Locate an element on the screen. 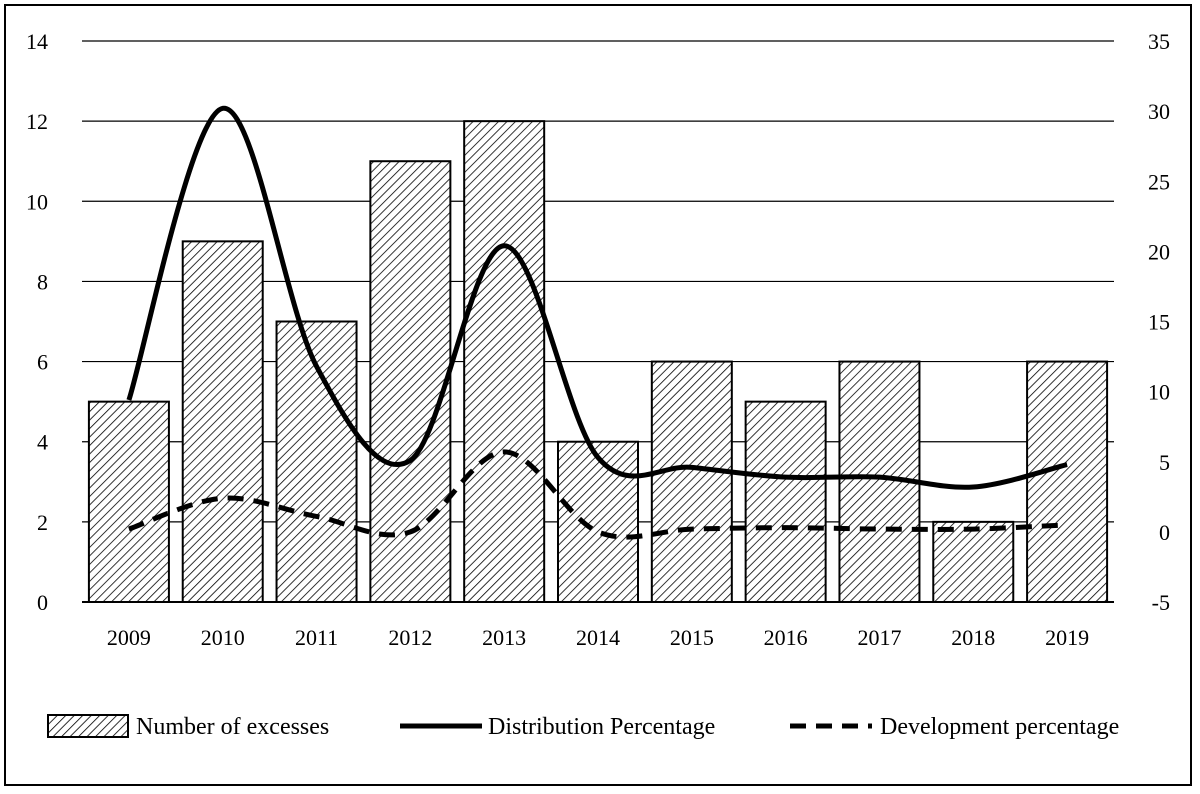 The width and height of the screenshot is (1200, 794). right-tick-label: 5 is located at coordinates (1164, 462).